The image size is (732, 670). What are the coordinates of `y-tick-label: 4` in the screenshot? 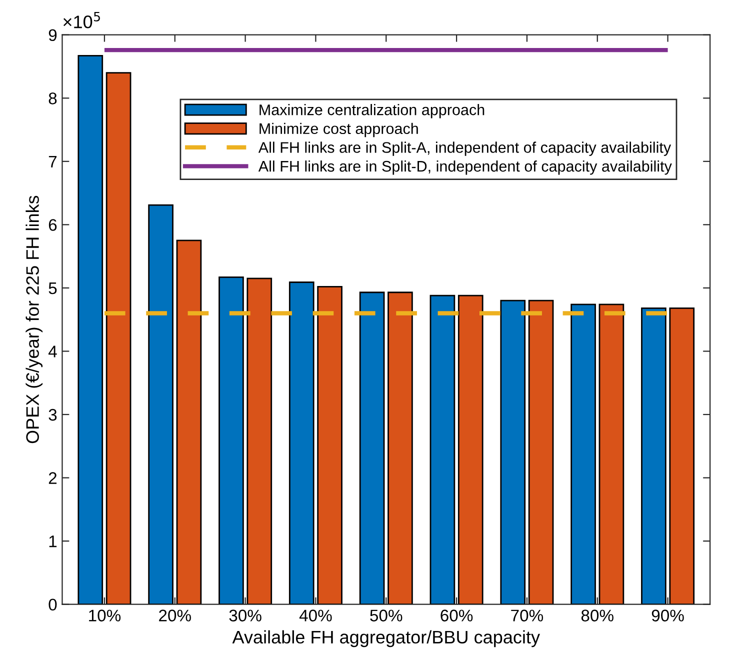 It's located at (52, 352).